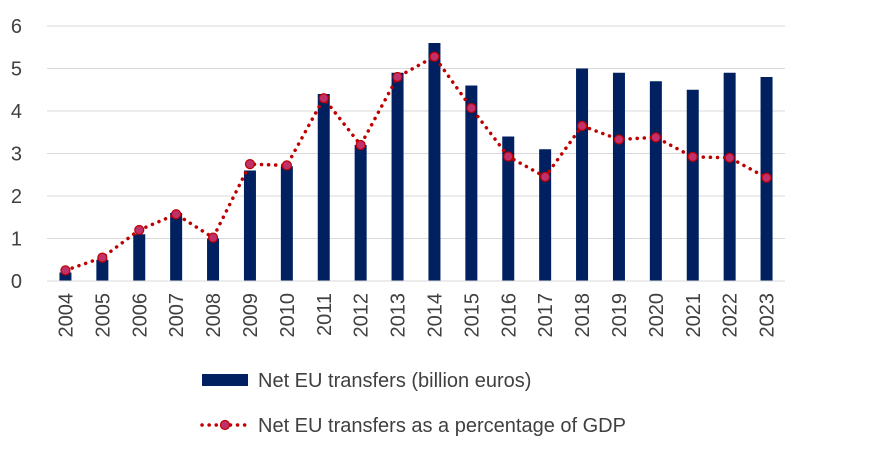 This screenshot has height=456, width=870. What do you see at coordinates (102, 270) in the screenshot?
I see `bar-2005` at bounding box center [102, 270].